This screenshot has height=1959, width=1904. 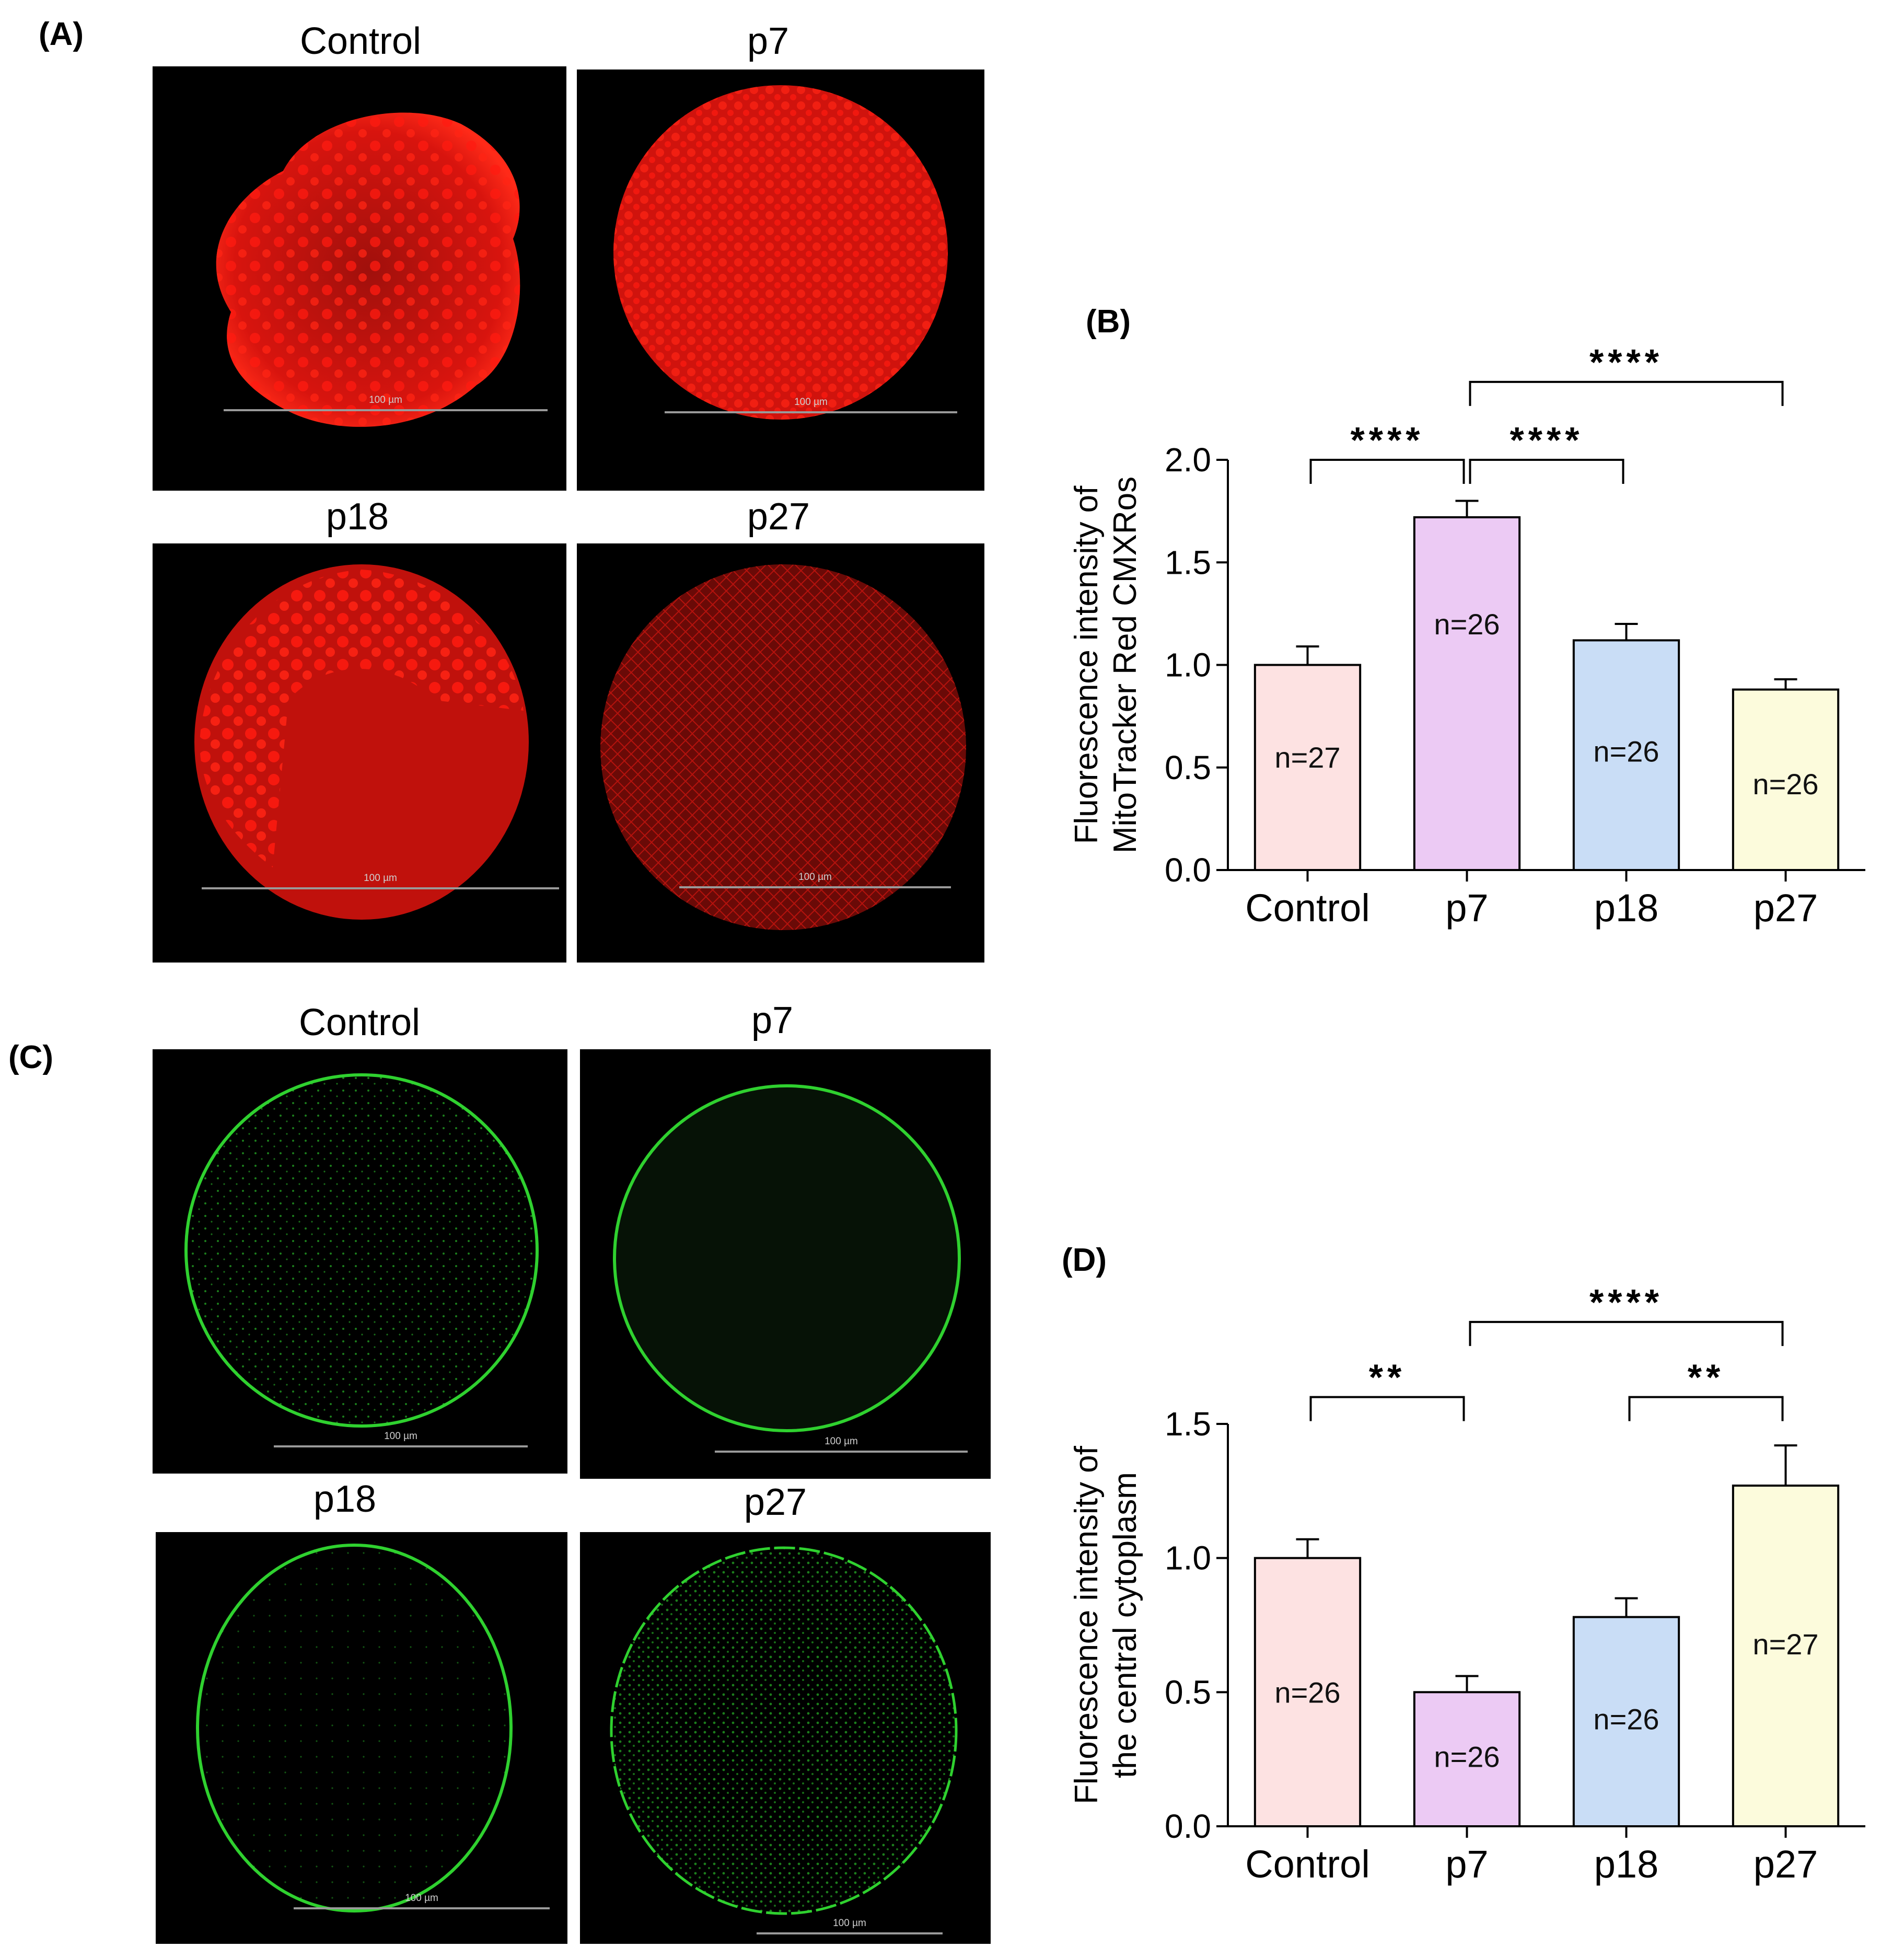 I want to click on panel-label-c: (C), so click(x=31, y=1057).